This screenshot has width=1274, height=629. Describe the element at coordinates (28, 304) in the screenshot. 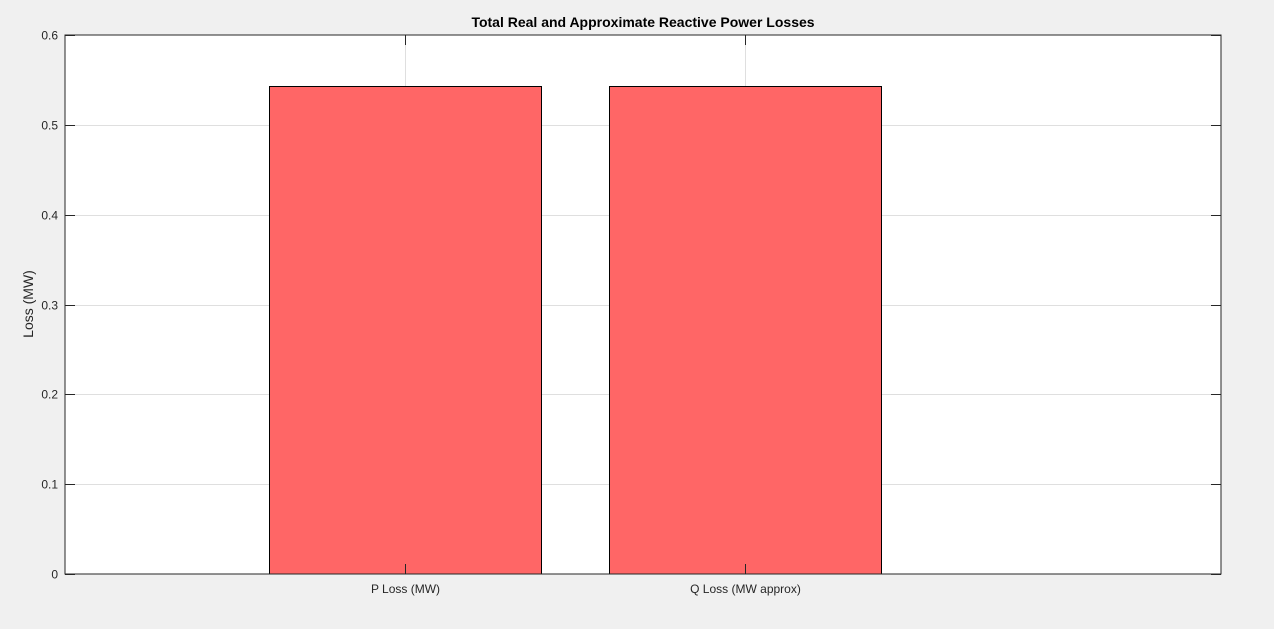

I see `y-axis-label: Loss (MW)` at that location.